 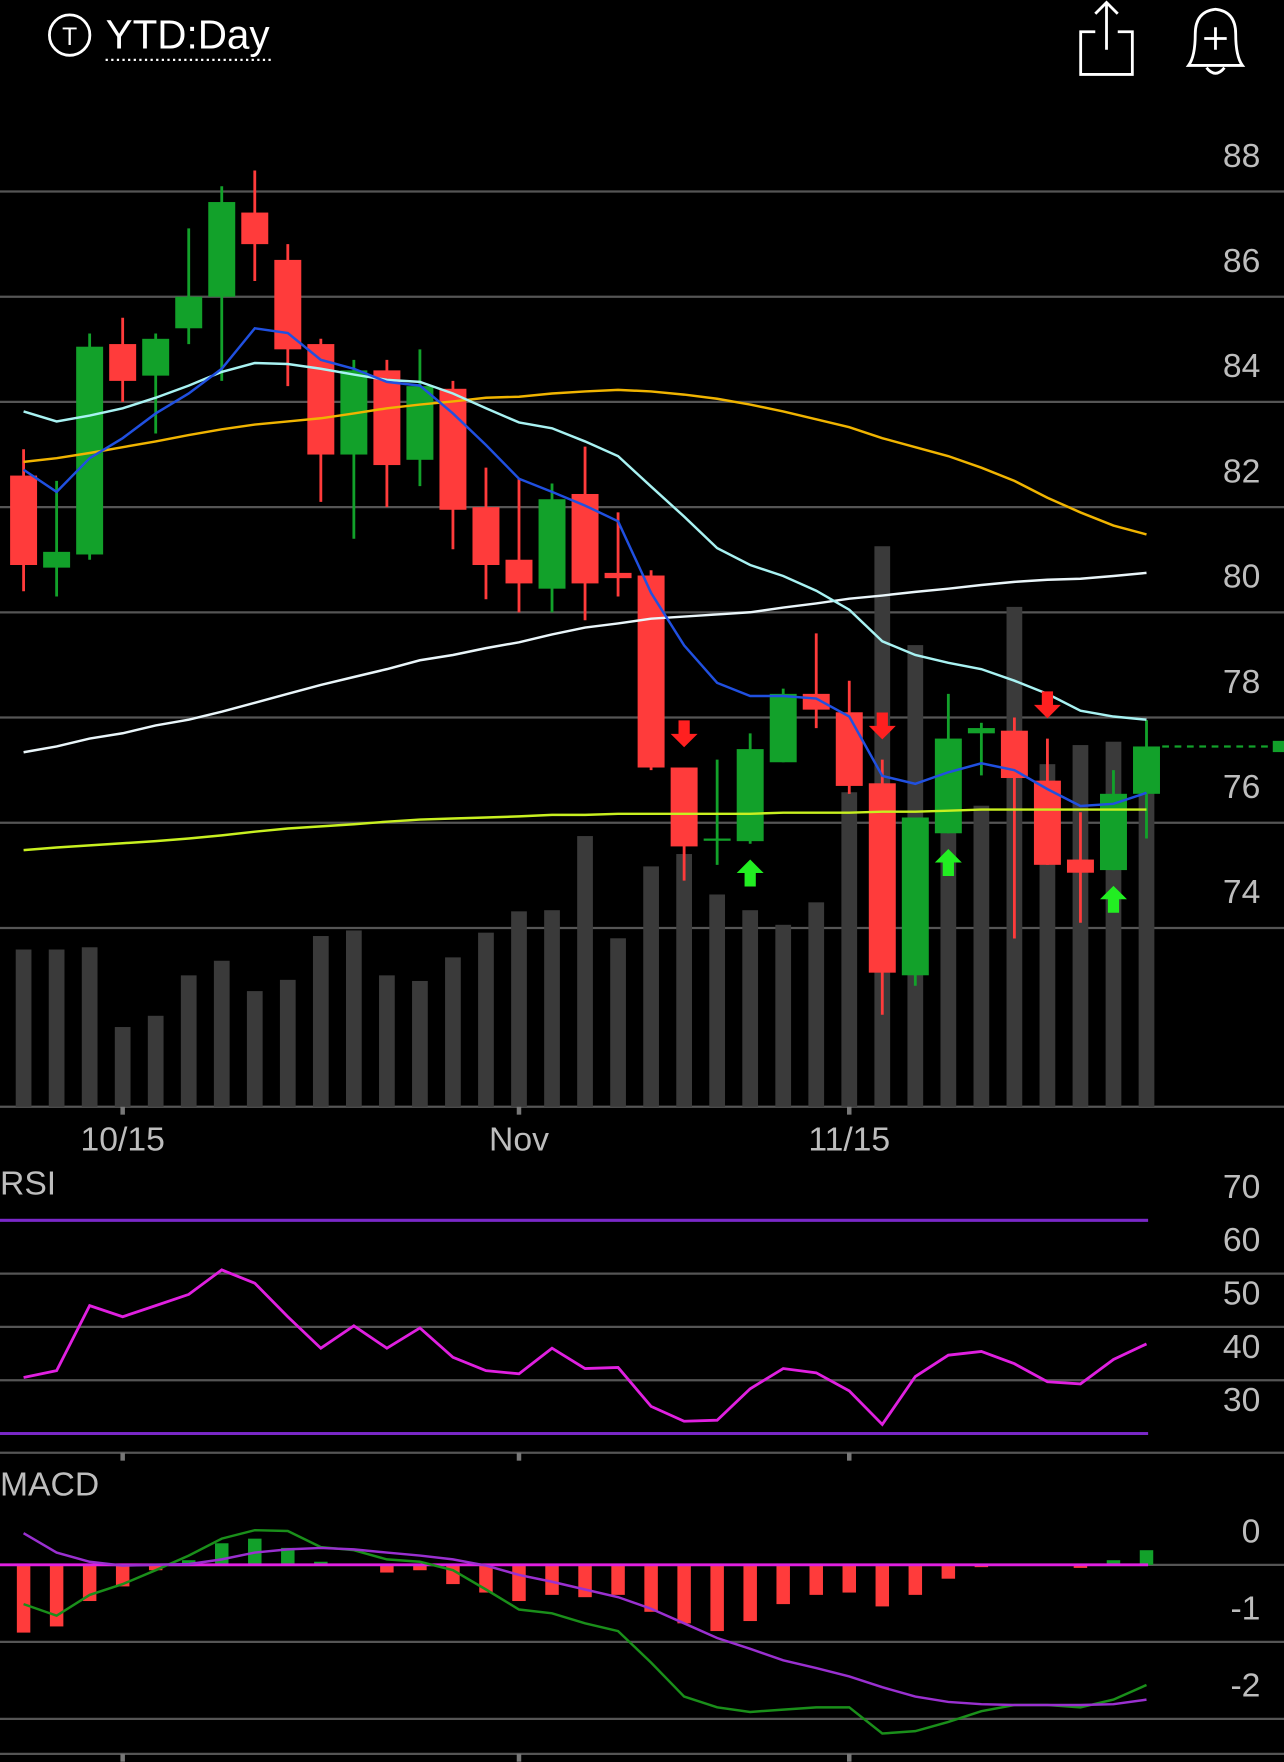 What do you see at coordinates (1241, 471) in the screenshot?
I see `y-tick-label: 82` at bounding box center [1241, 471].